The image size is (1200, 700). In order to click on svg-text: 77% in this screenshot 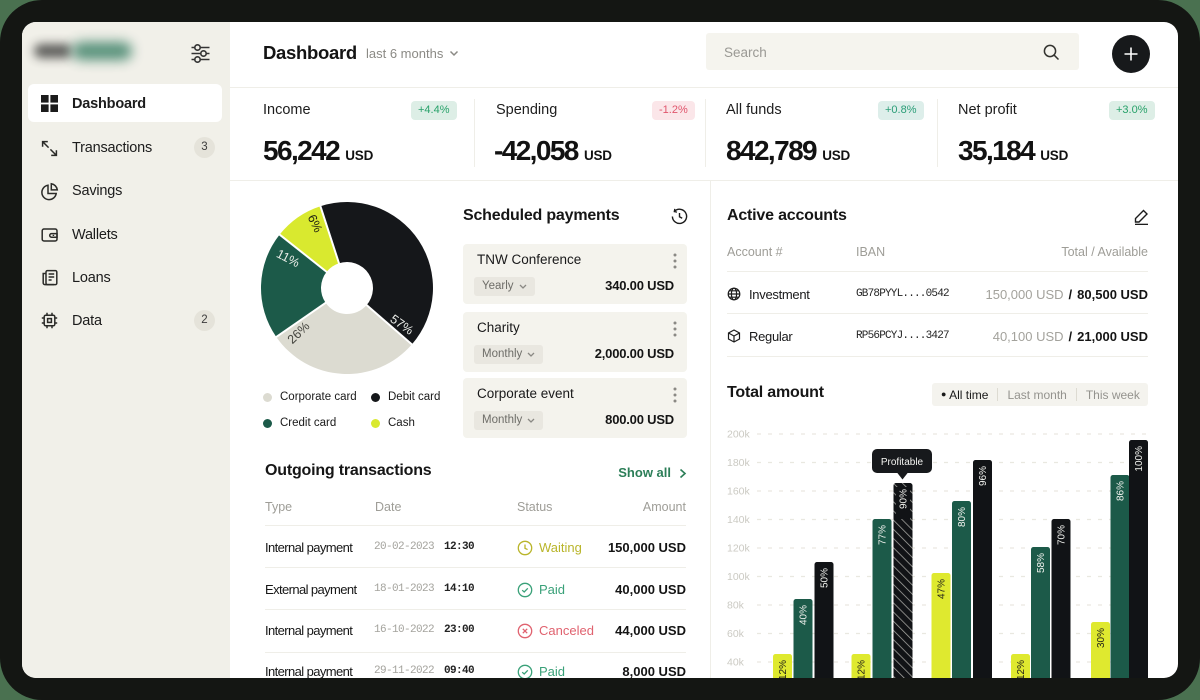, I will do `click(883, 535)`.